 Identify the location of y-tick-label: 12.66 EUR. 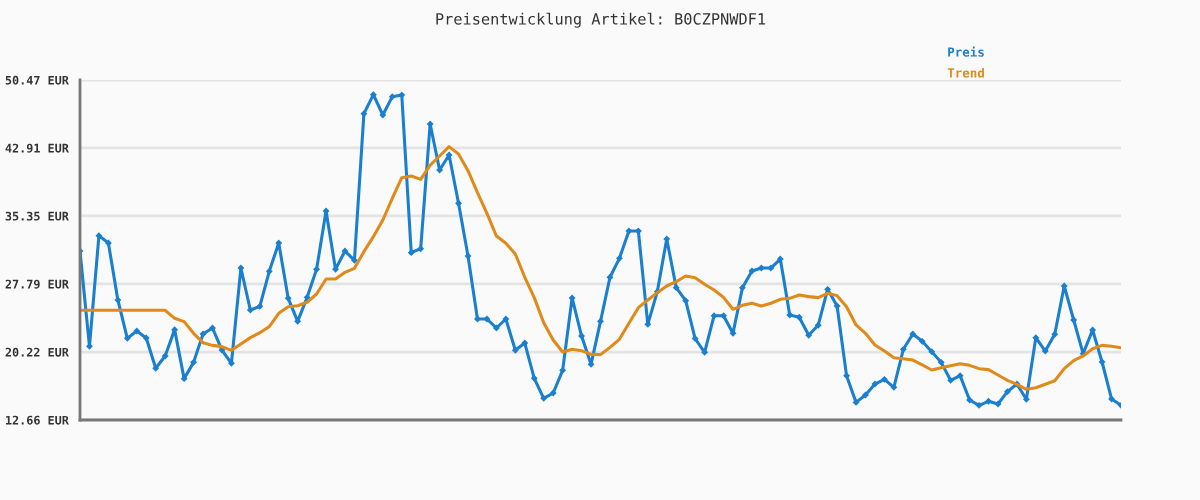
(37, 420).